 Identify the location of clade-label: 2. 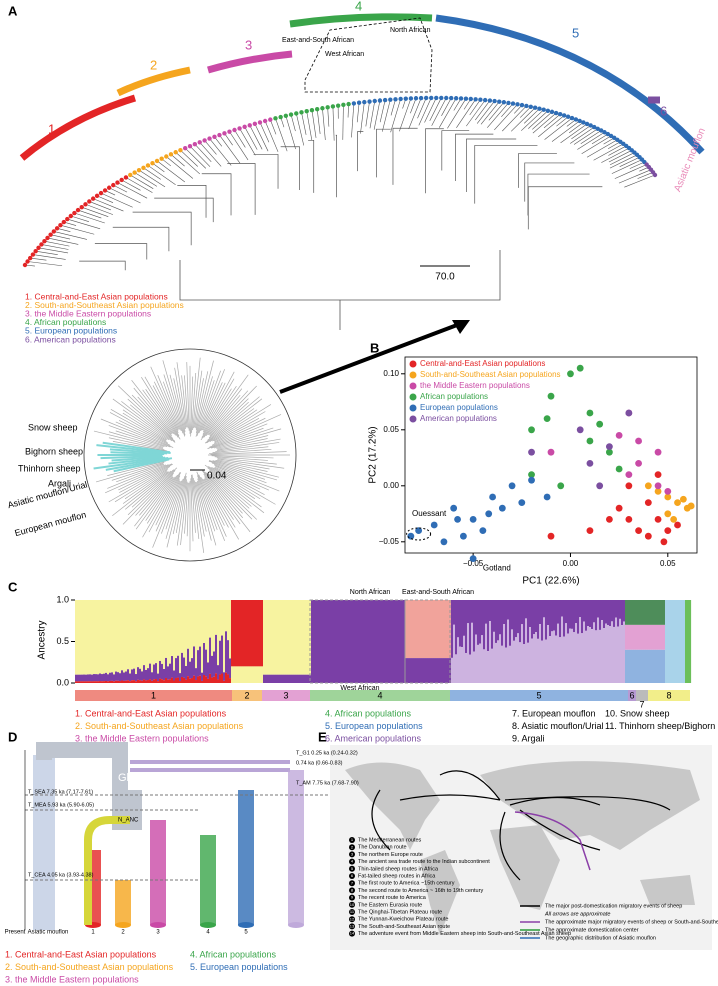
(153, 64).